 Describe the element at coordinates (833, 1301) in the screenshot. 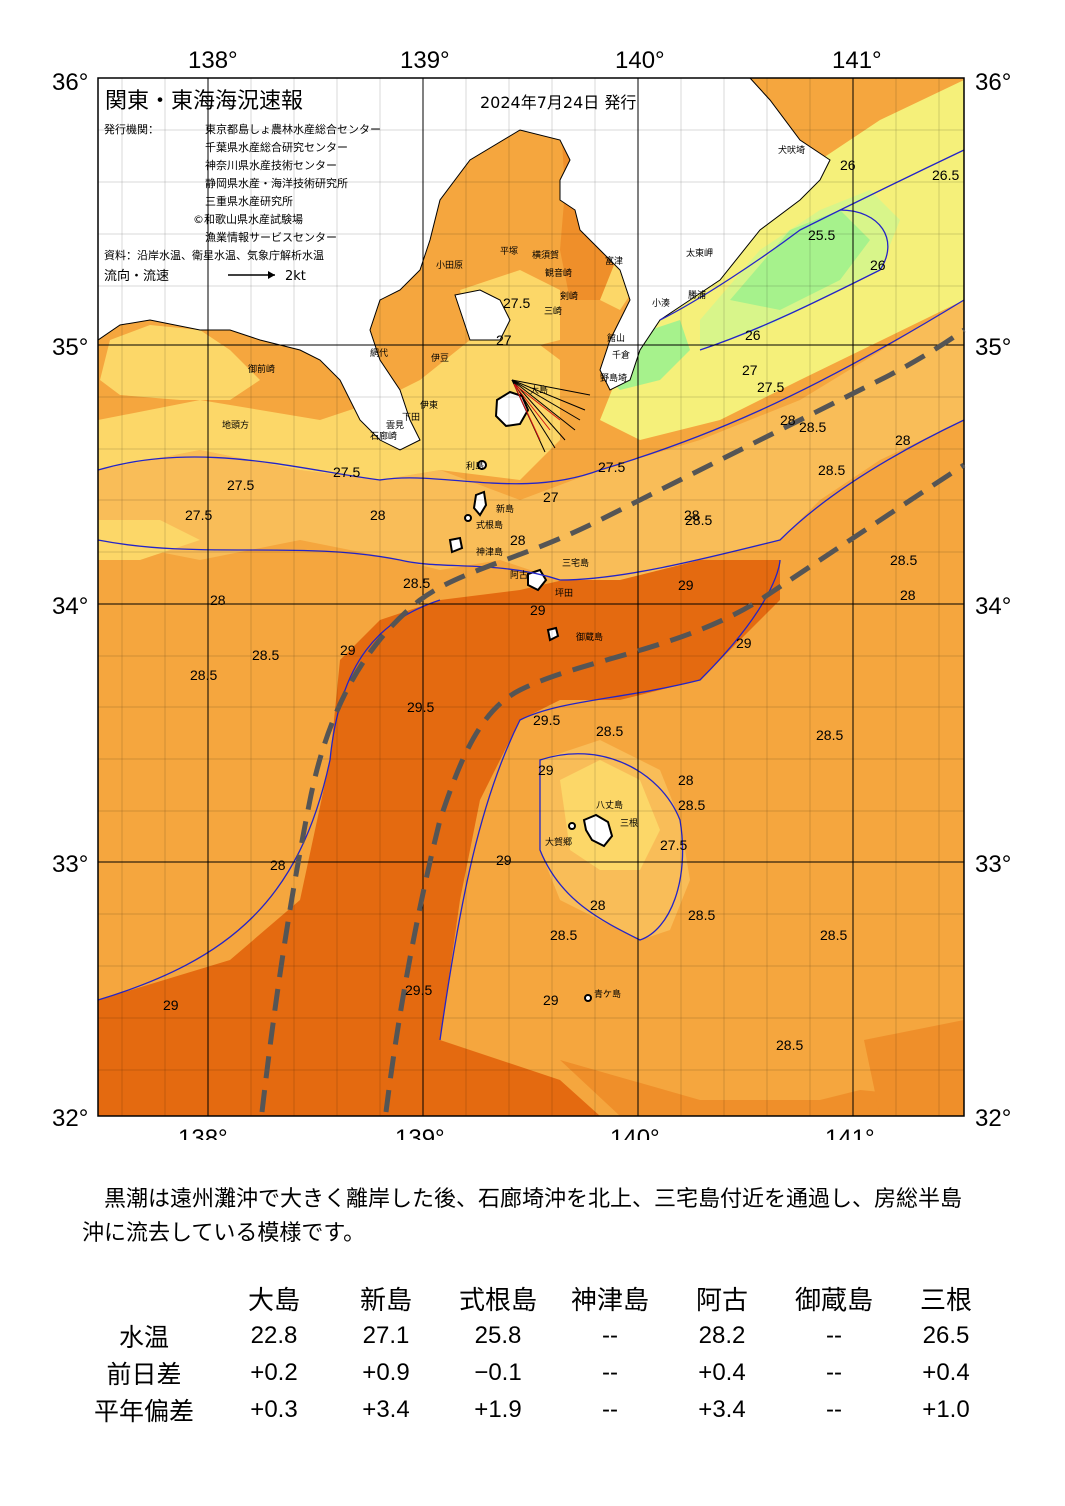

I see `site-header: 御蔵島` at that location.